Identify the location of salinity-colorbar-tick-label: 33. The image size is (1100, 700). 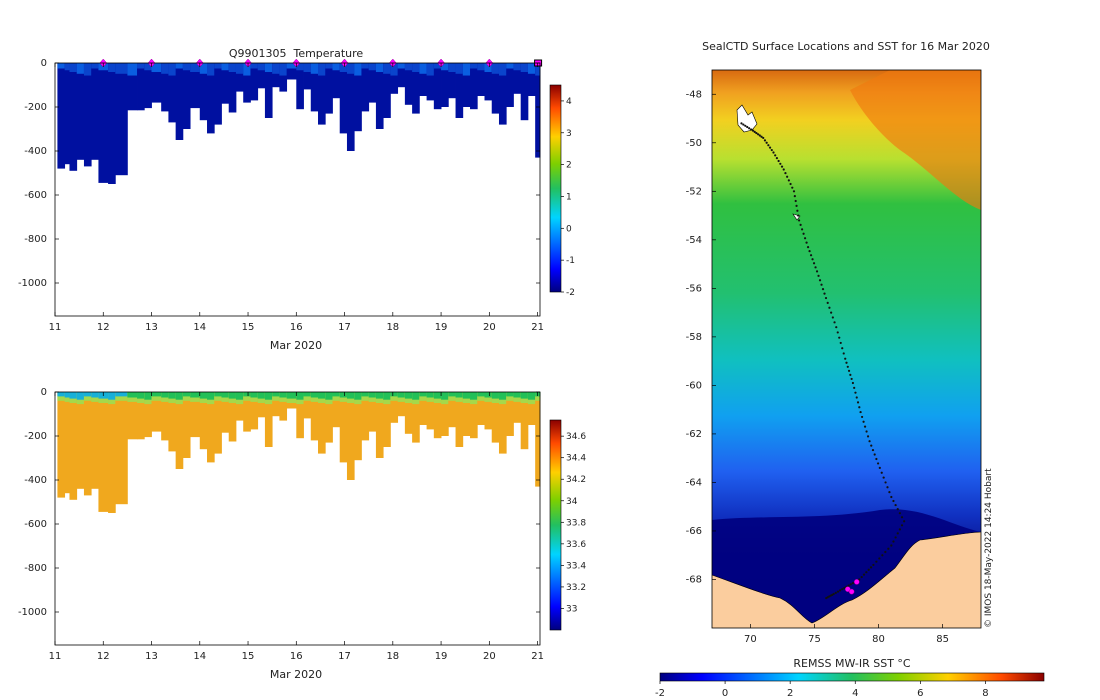
(571, 609).